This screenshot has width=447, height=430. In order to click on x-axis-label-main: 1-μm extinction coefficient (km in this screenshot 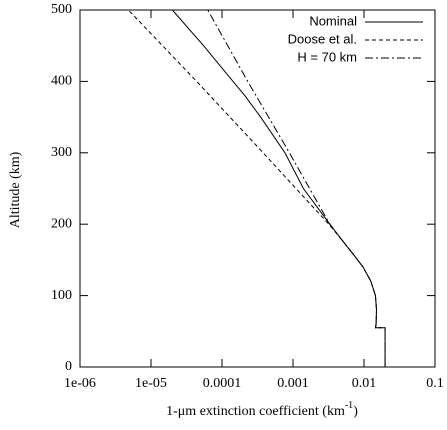, I will do `click(255, 411)`.